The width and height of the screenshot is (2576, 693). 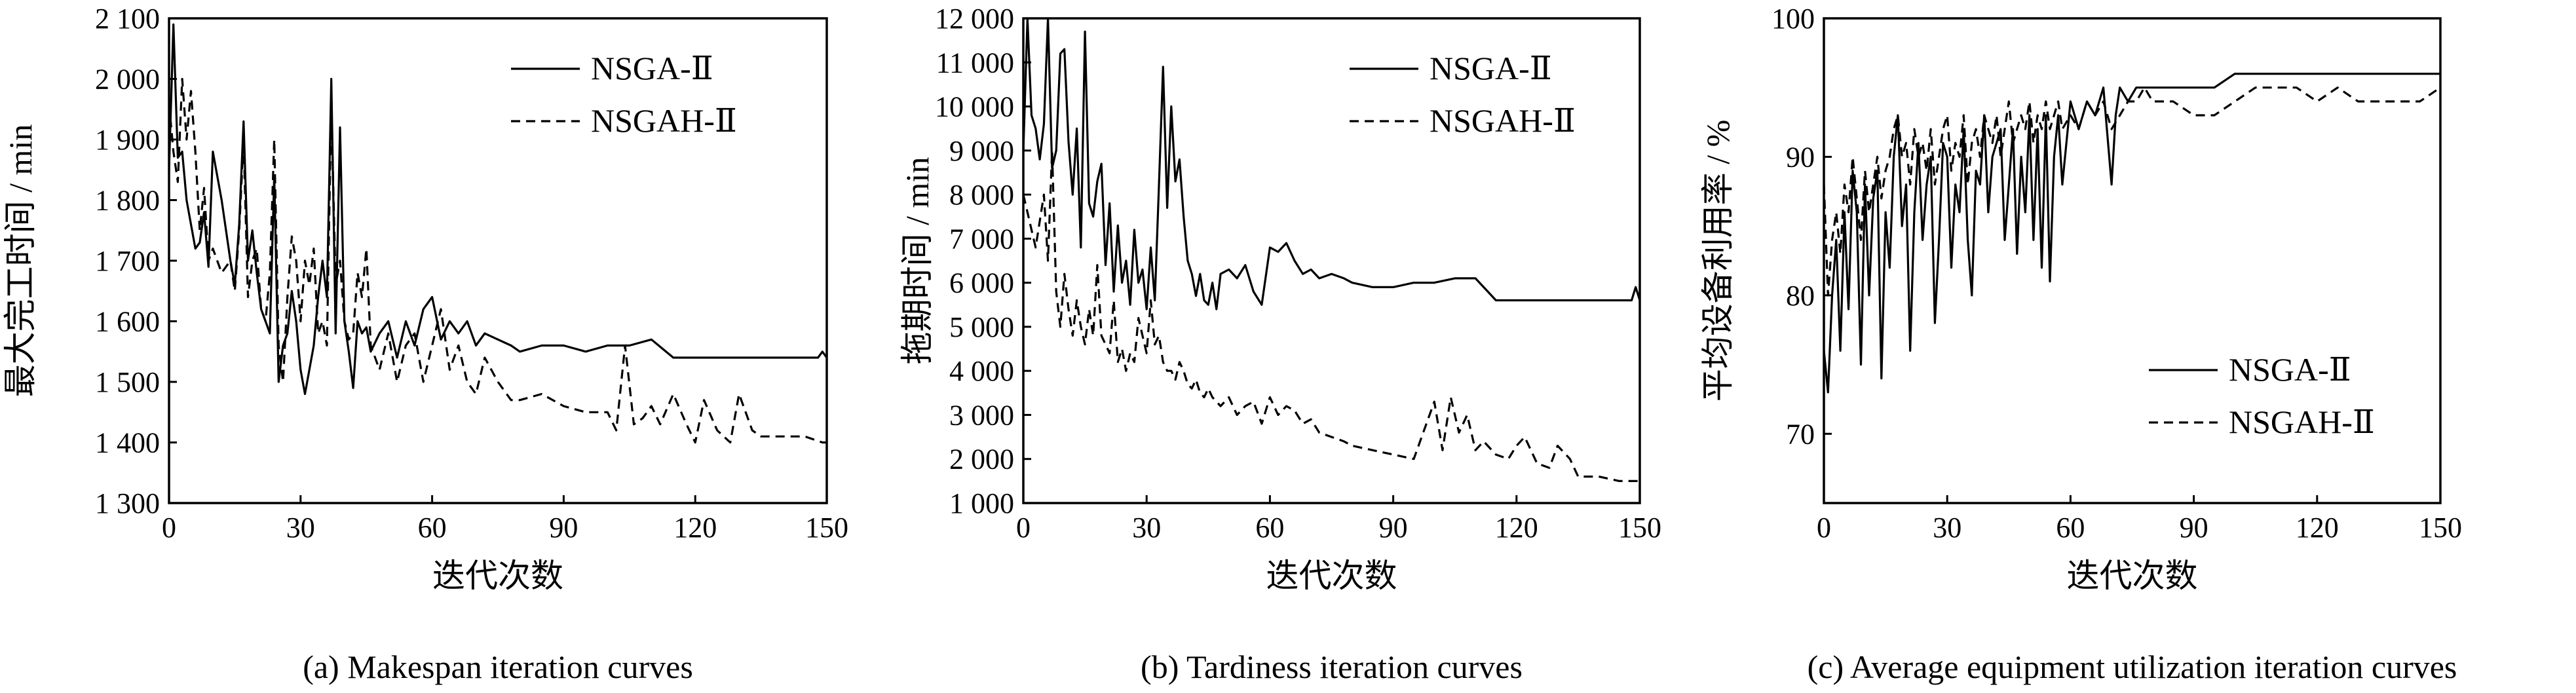 What do you see at coordinates (975, 63) in the screenshot?
I see `y-tick-label: 11 000` at bounding box center [975, 63].